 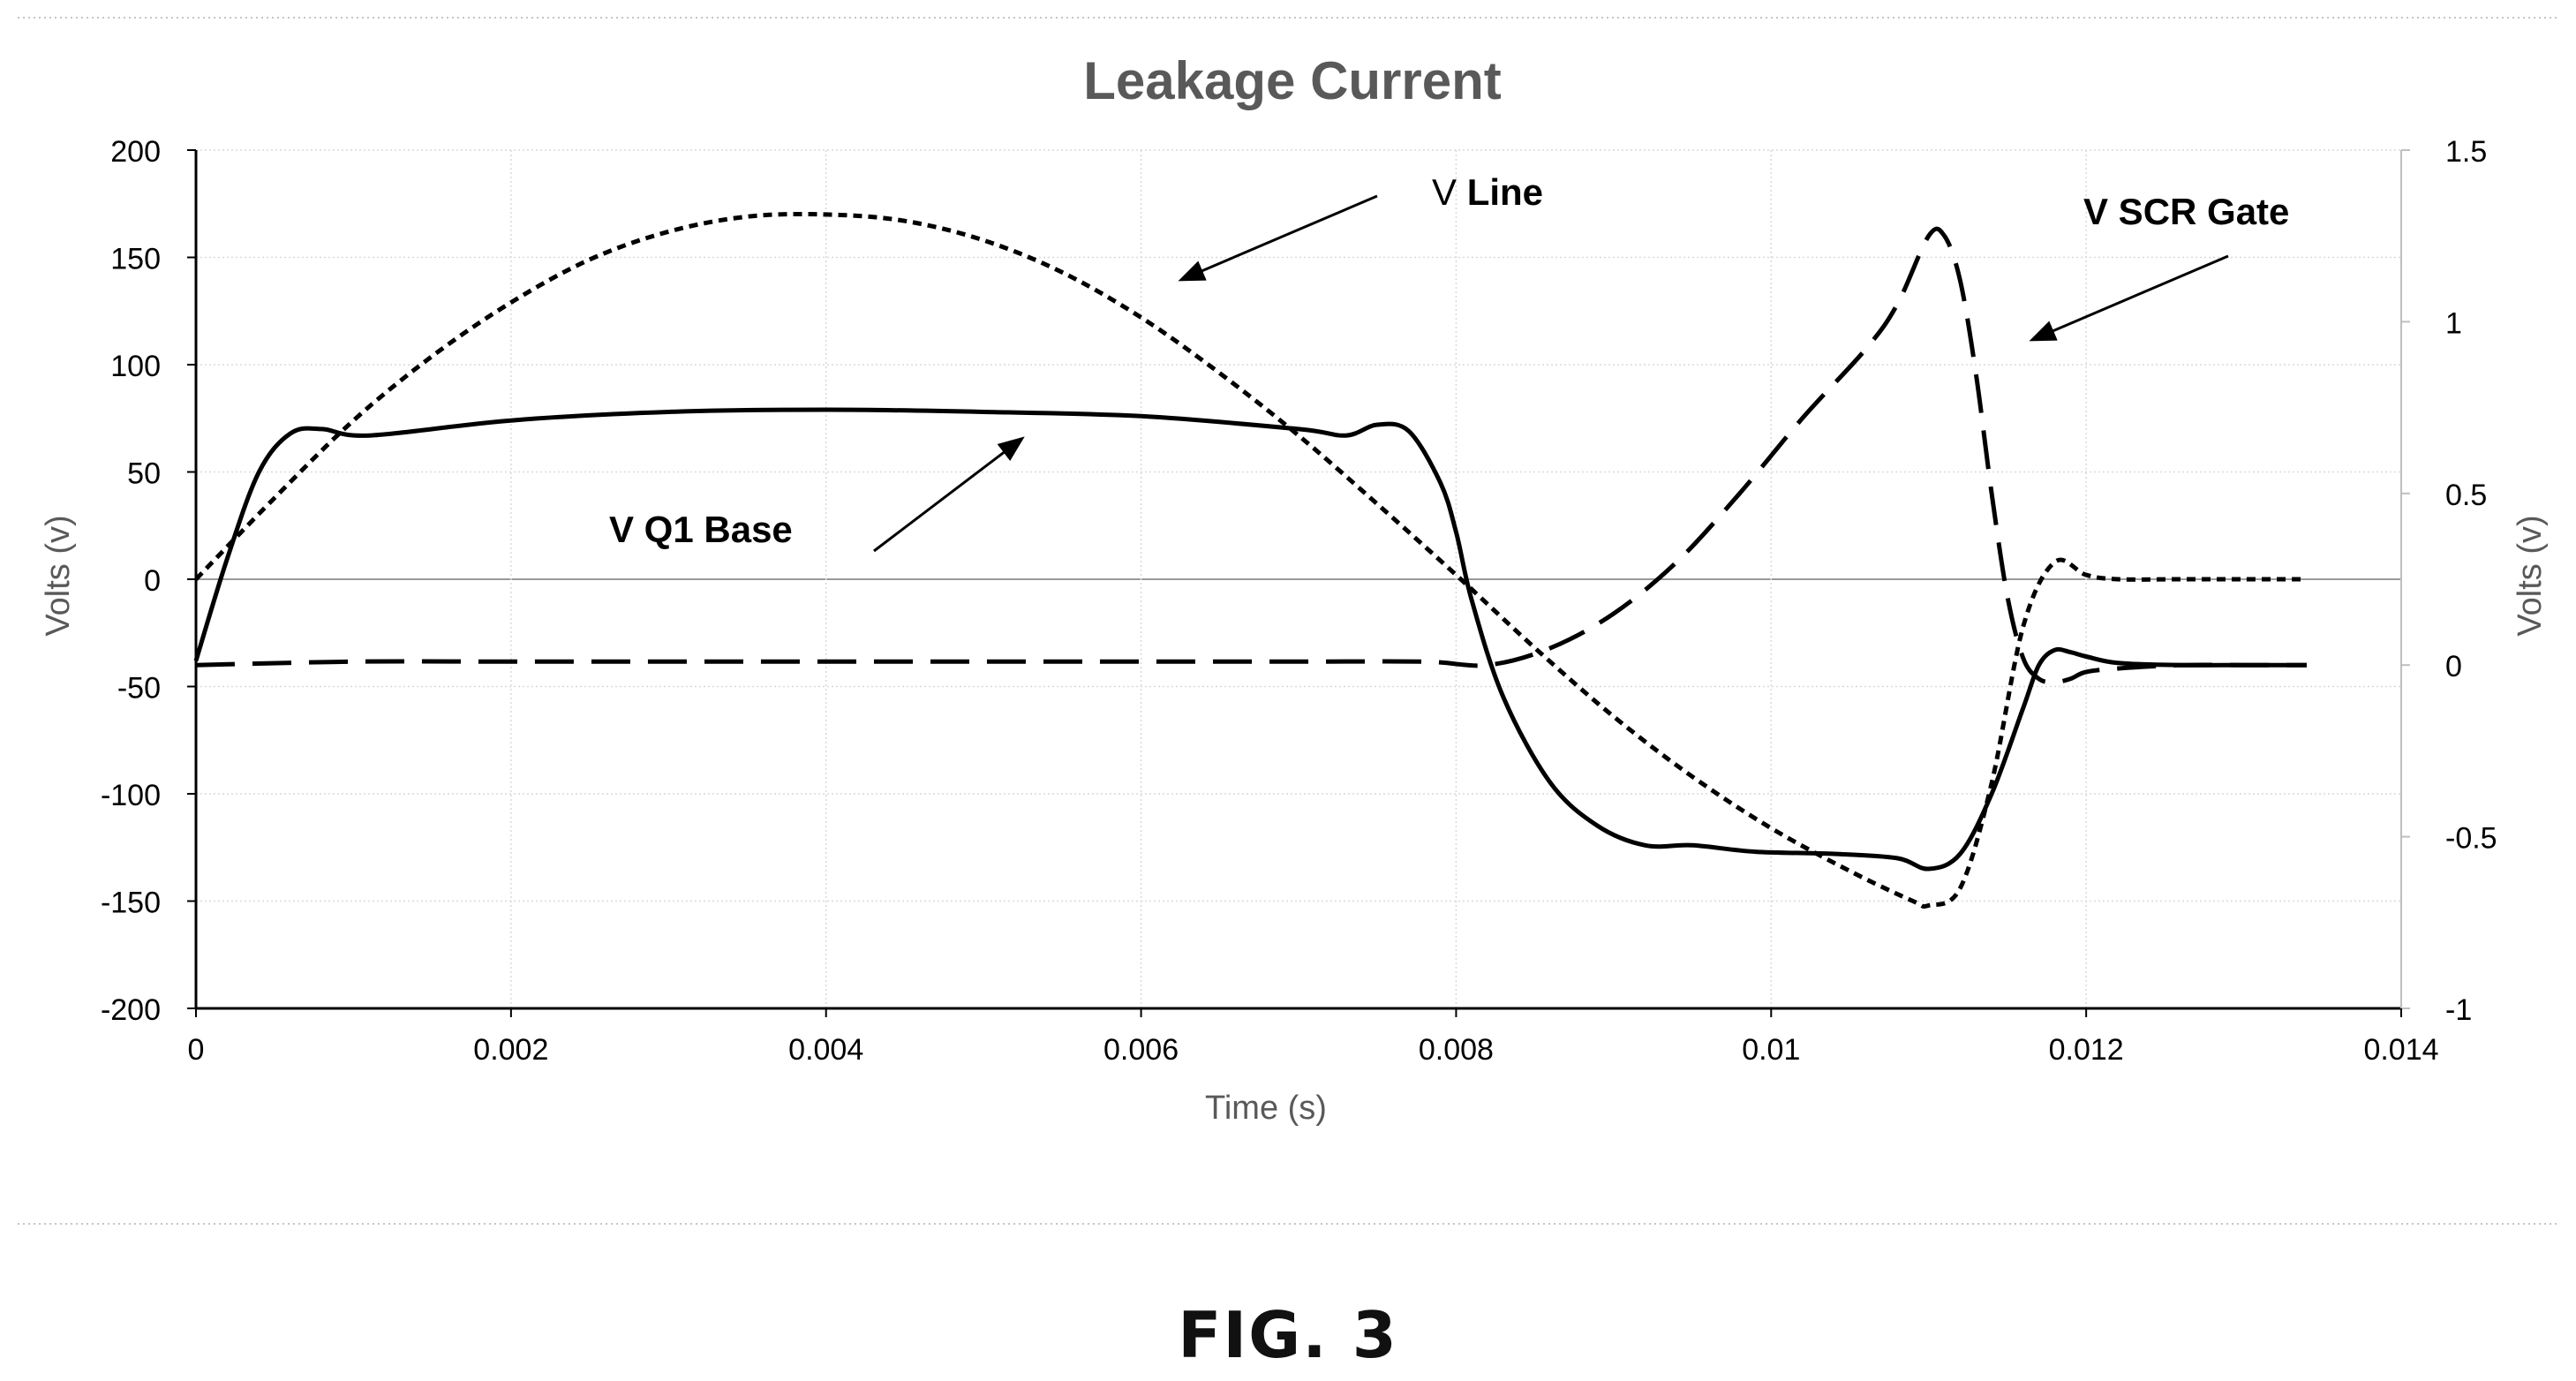 What do you see at coordinates (949, 494) in the screenshot?
I see `arrow-v-q1-base` at bounding box center [949, 494].